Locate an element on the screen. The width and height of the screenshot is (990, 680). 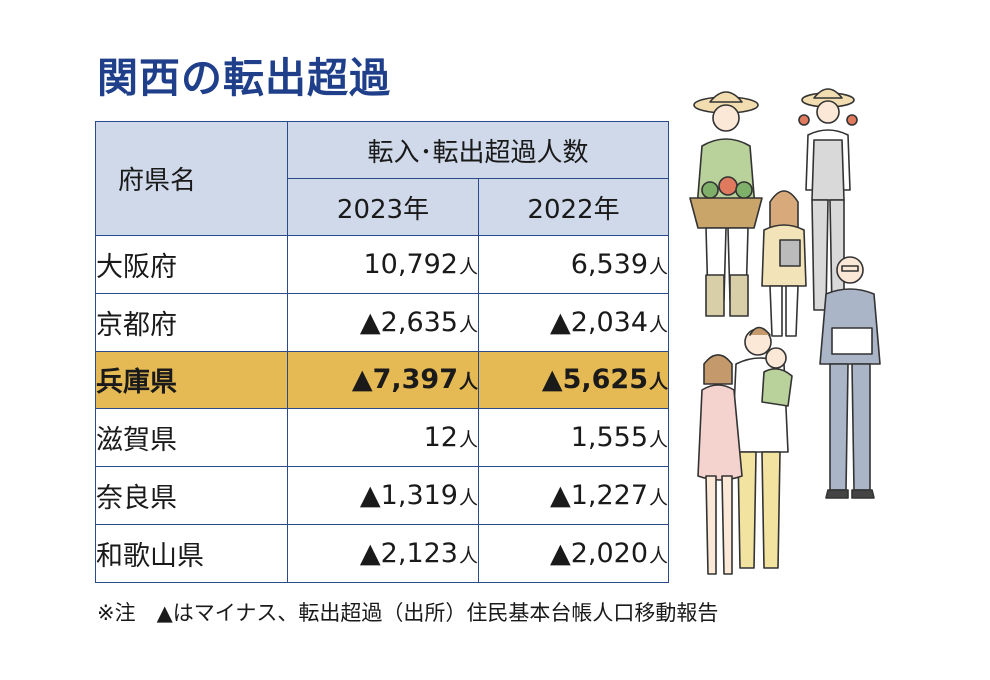
value-number: ▲7,397 is located at coordinates (404, 380).